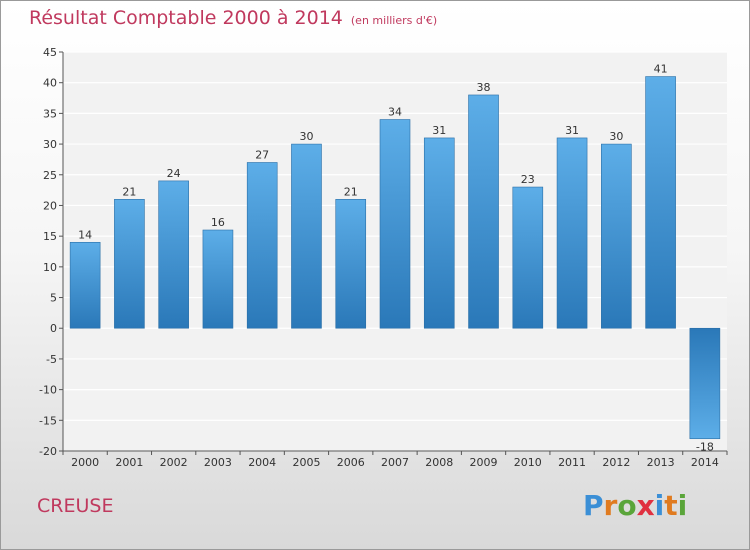 The height and width of the screenshot is (550, 750). I want to click on y-tick-label: 25, so click(50, 175).